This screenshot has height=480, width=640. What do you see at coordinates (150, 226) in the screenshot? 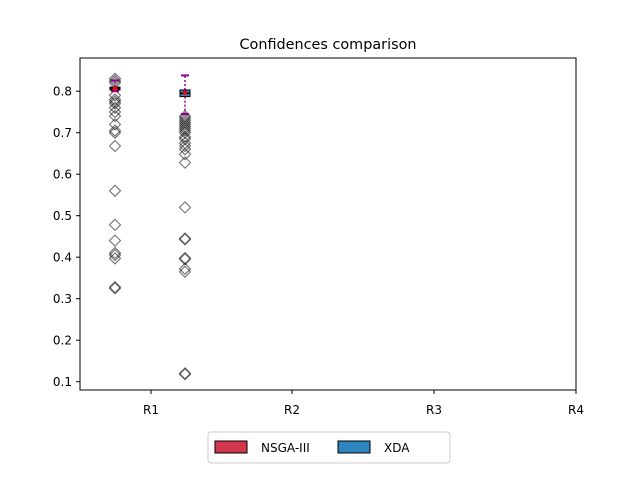
I see `plot-area` at bounding box center [150, 226].